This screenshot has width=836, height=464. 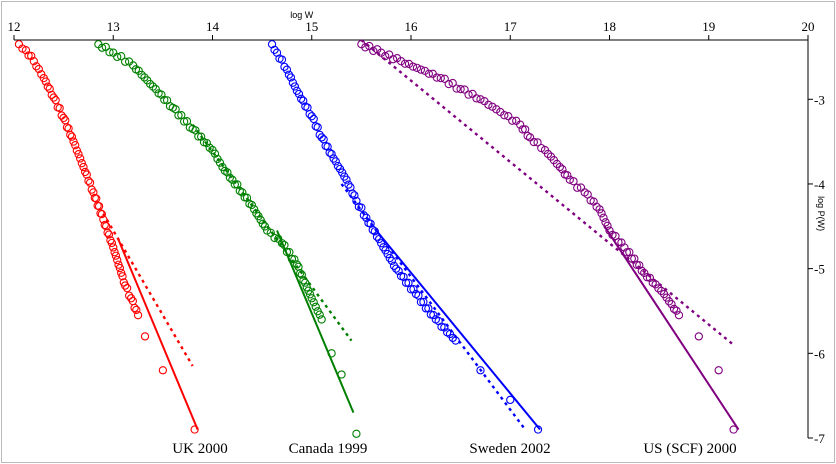 I want to click on y-tick-label: -4, so click(x=819, y=184).